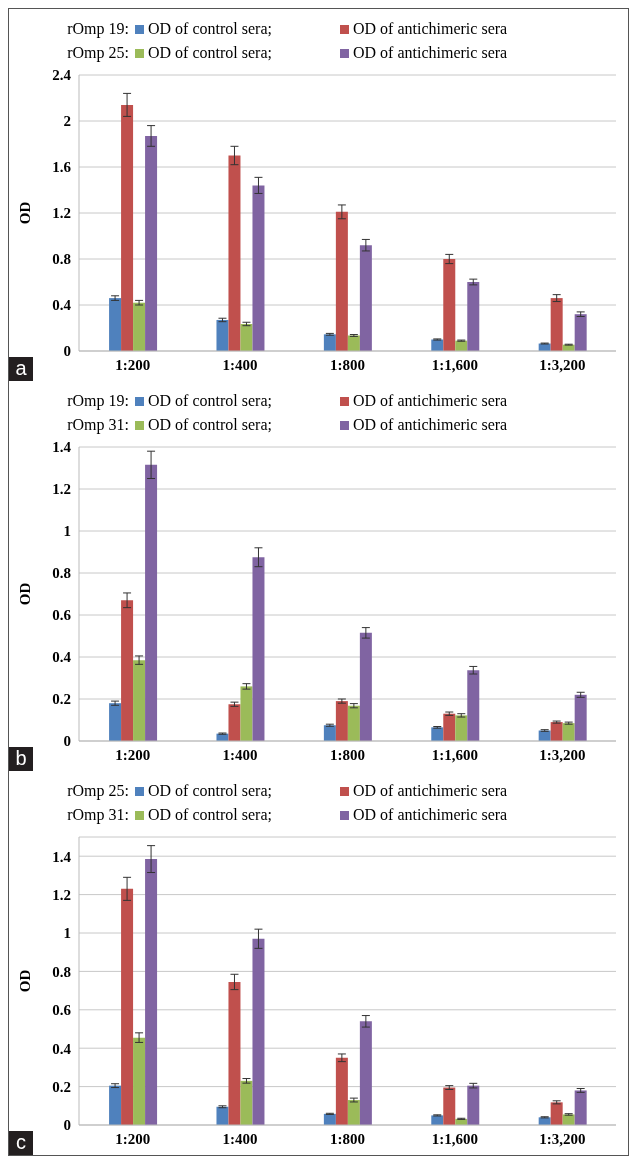 The image size is (637, 1161). Describe the element at coordinates (67, 933) in the screenshot. I see `y-tick-label: 1` at that location.